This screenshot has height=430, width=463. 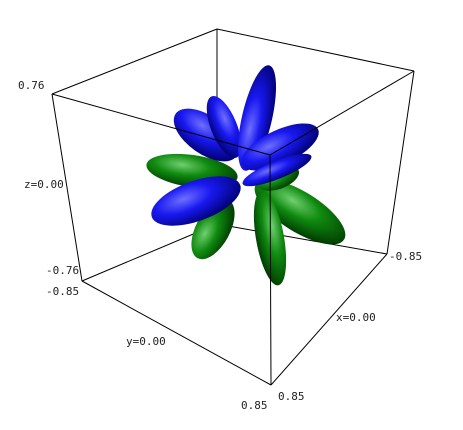 I want to click on y-mid-label: y=0.00, so click(x=146, y=341).